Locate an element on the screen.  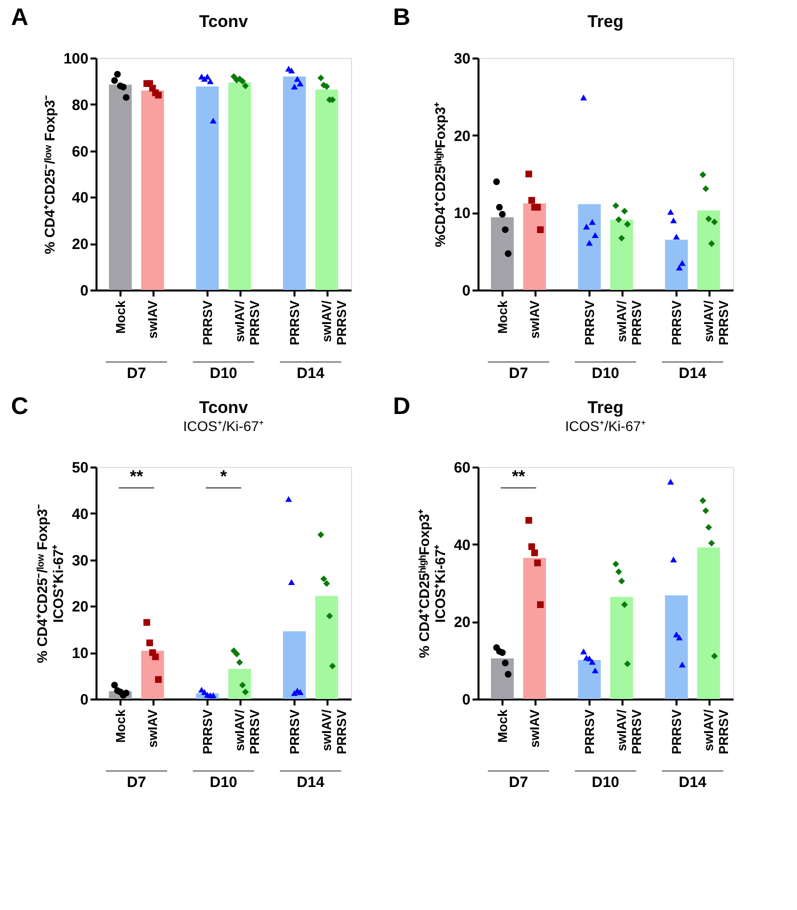
y-axis-title: %CD4⁺CD25ʰⁱᵍʰFoxp3⁺ is located at coordinates (440, 175).